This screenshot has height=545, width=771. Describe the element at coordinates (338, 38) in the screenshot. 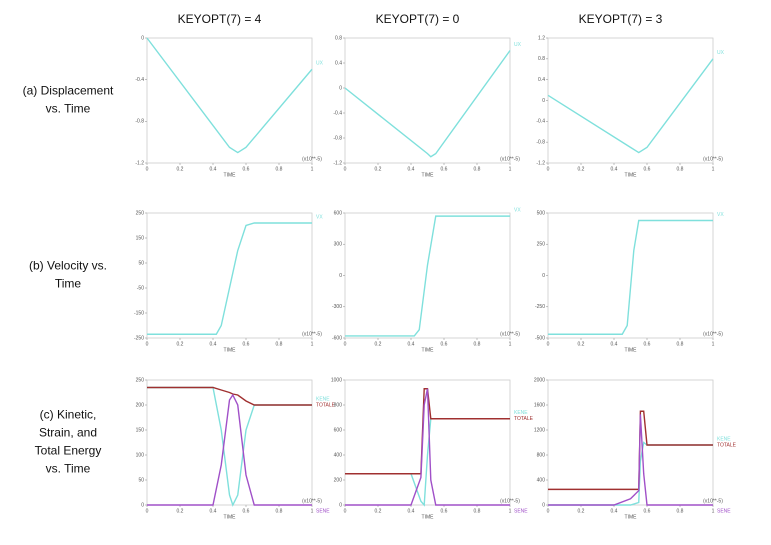

I see `y-tick-label: 0.8` at that location.